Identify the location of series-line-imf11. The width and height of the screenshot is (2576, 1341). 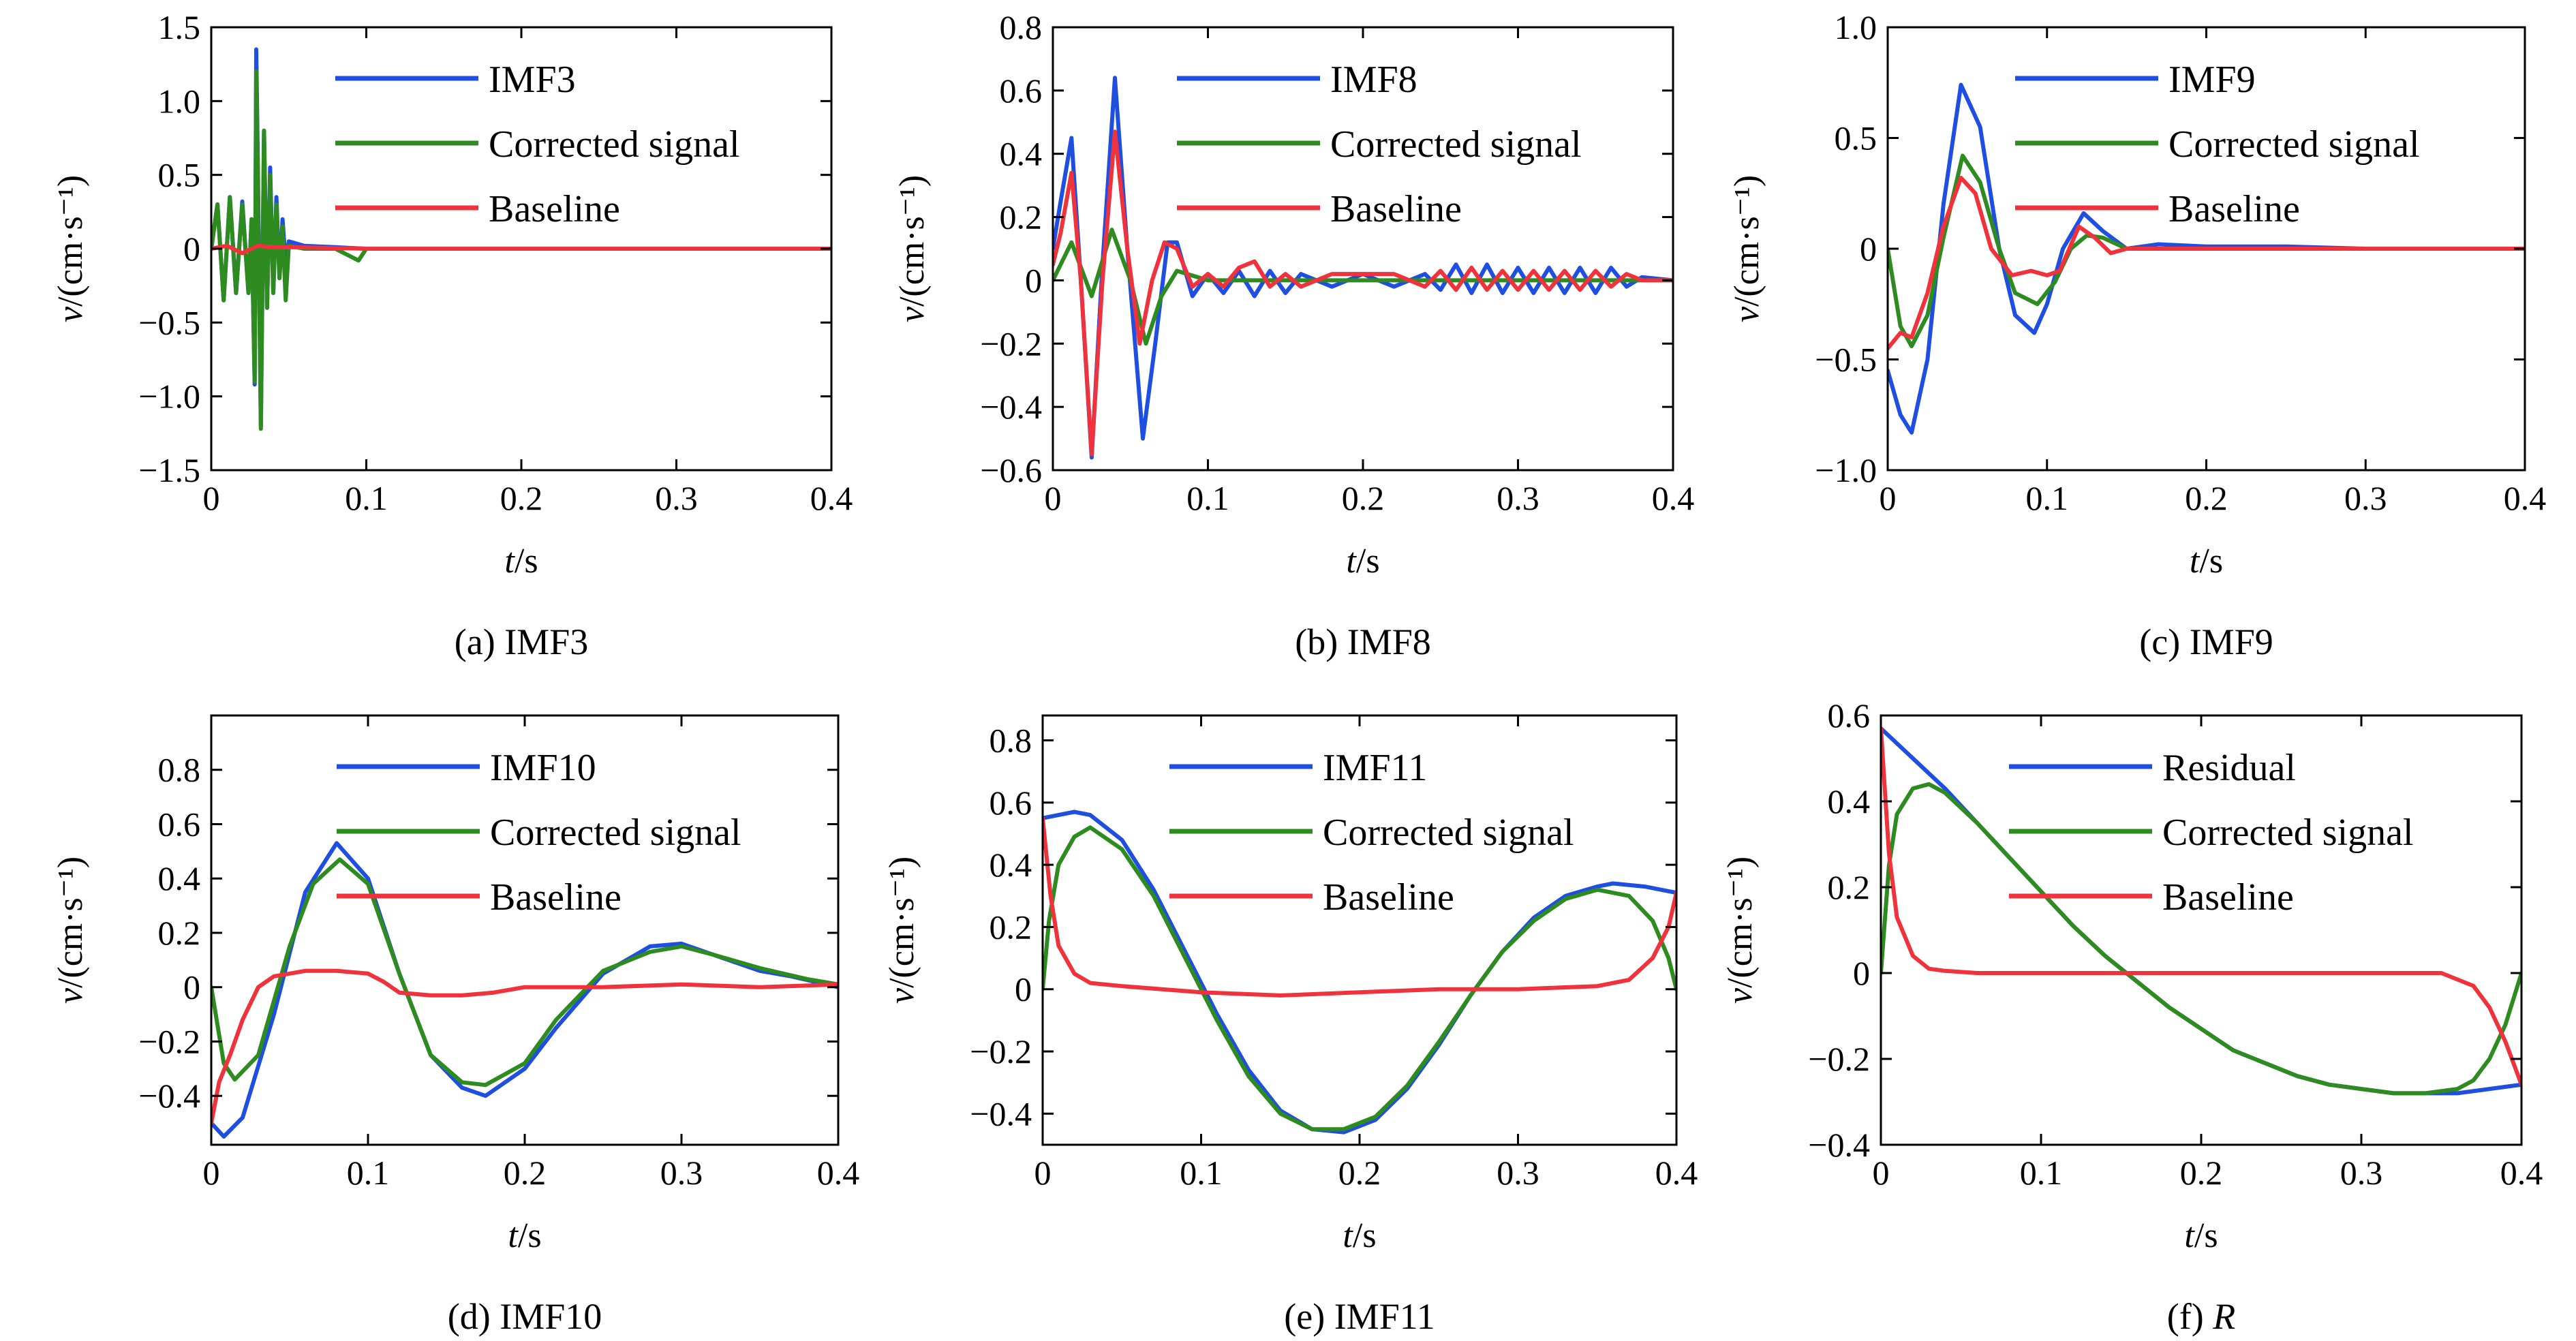
(1359, 972).